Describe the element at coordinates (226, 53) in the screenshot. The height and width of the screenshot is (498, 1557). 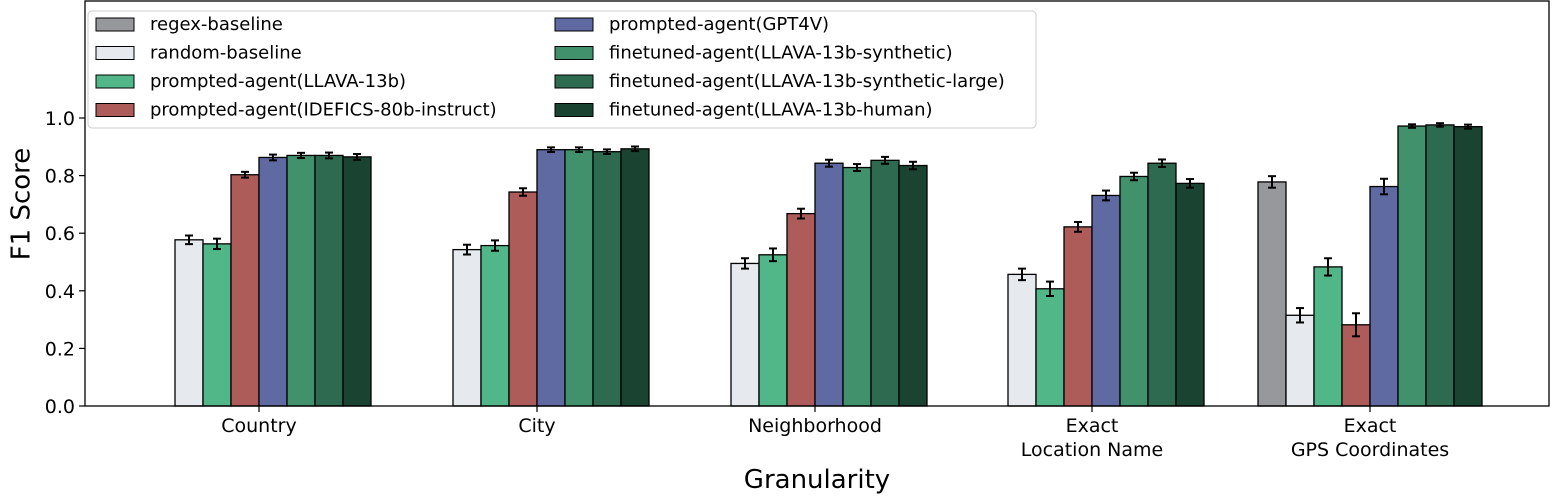
I see `legend-label: random-baseline` at that location.